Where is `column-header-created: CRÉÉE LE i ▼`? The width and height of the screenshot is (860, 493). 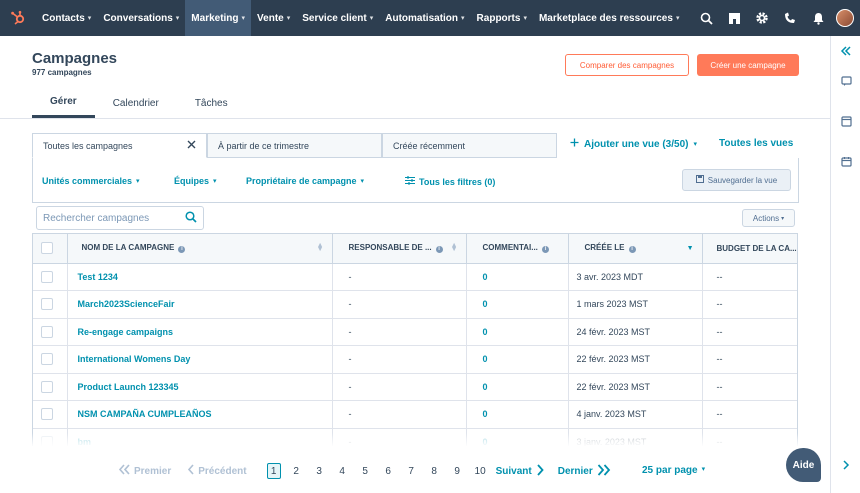
column-header-created: CRÉÉE LE i ▼ is located at coordinates (635, 249).